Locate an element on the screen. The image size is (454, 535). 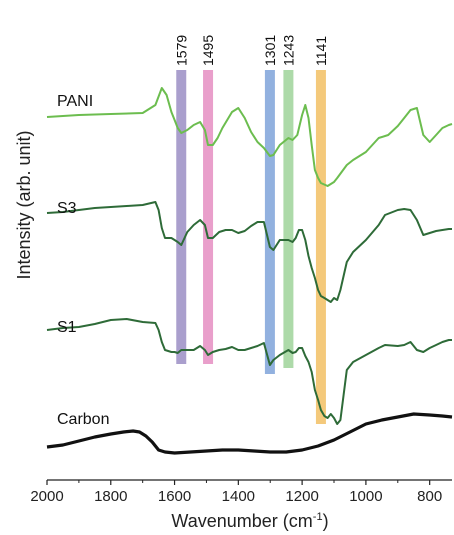
series-line-carbon is located at coordinates (249, 433).